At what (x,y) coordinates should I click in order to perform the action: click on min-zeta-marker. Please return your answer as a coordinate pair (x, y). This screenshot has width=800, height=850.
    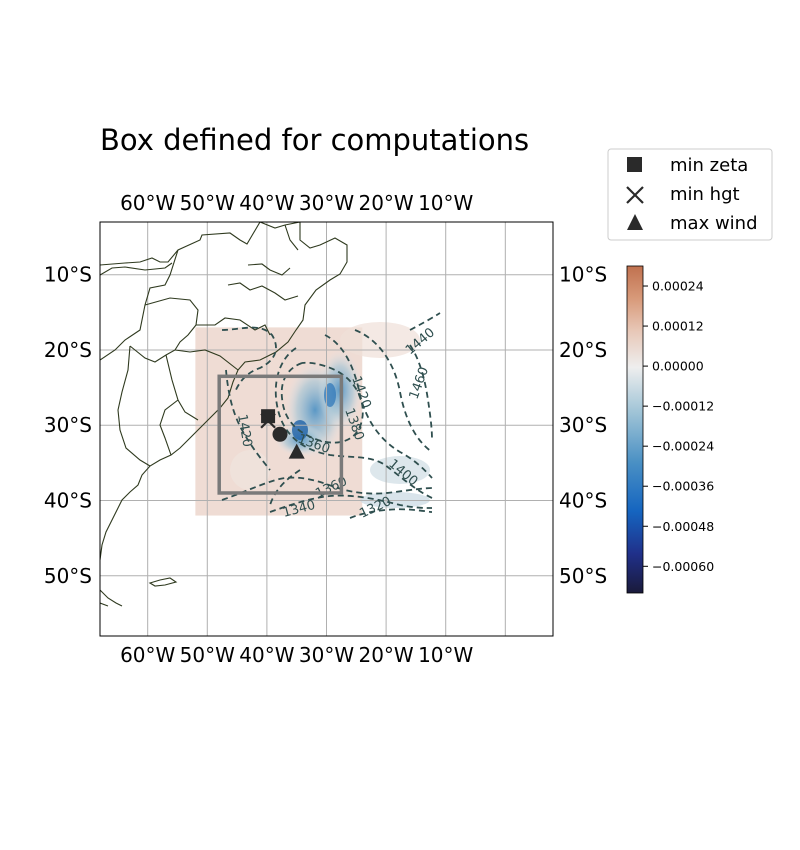
    Looking at the image, I should click on (268, 416).